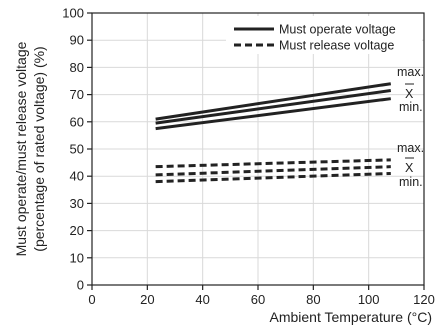  Describe the element at coordinates (77, 203) in the screenshot. I see `y-tick-label: 30` at that location.